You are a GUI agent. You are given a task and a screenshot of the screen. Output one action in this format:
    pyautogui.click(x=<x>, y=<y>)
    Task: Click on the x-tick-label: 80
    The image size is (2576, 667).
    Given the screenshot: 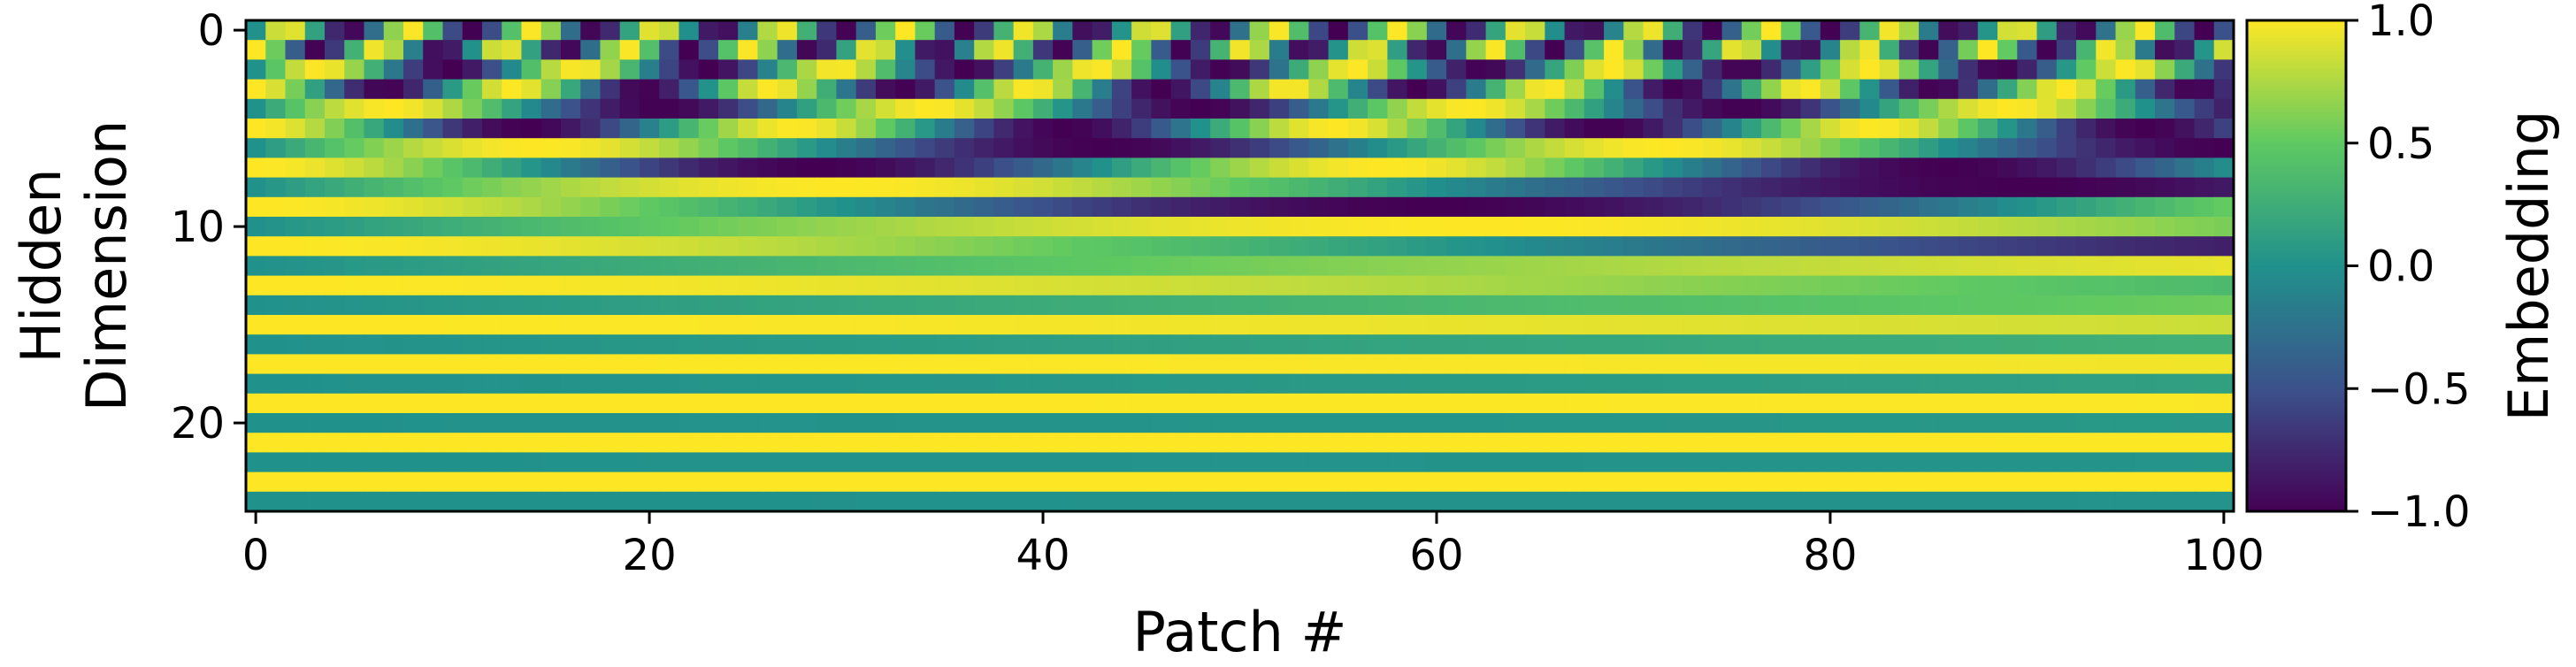 What is the action you would take?
    pyautogui.click(x=1830, y=555)
    